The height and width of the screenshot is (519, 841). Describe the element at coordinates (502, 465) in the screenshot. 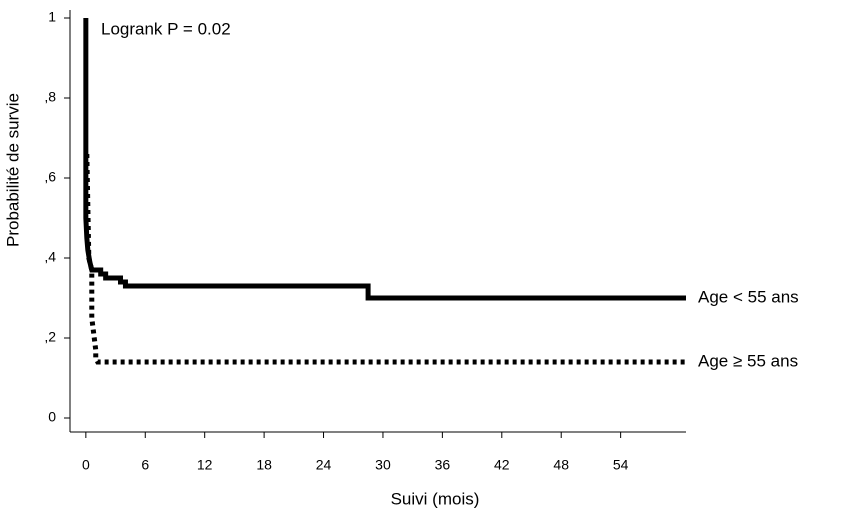

I see `x-tick-label: 42` at that location.